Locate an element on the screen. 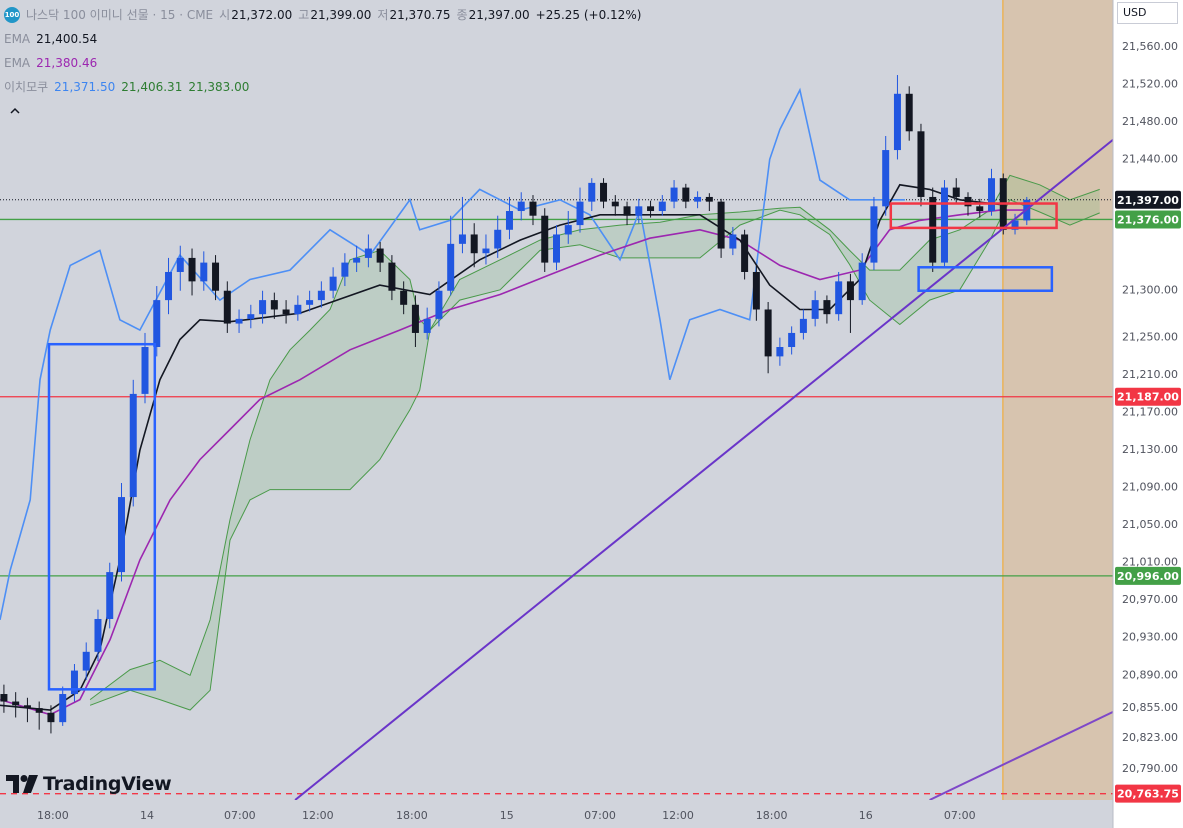 Image resolution: width=1183 pixels, height=828 pixels. ohlc-label: 저 is located at coordinates (383, 15).